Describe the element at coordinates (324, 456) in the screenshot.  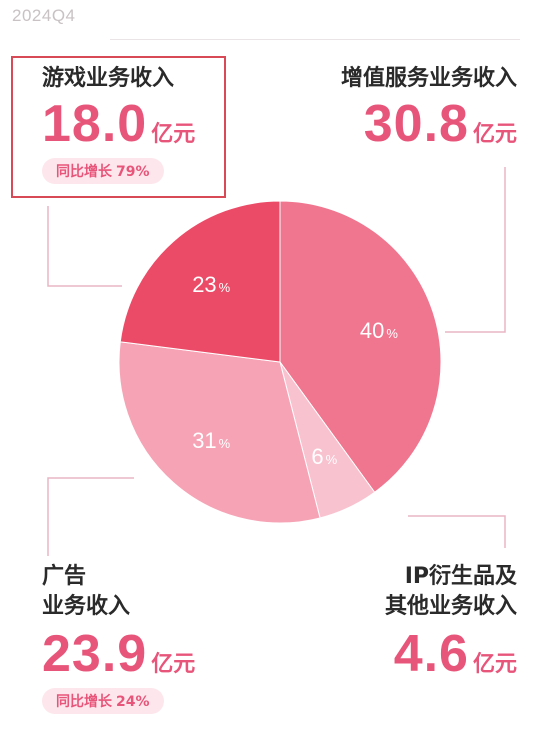
I see `slice-label-ip: 6%` at that location.